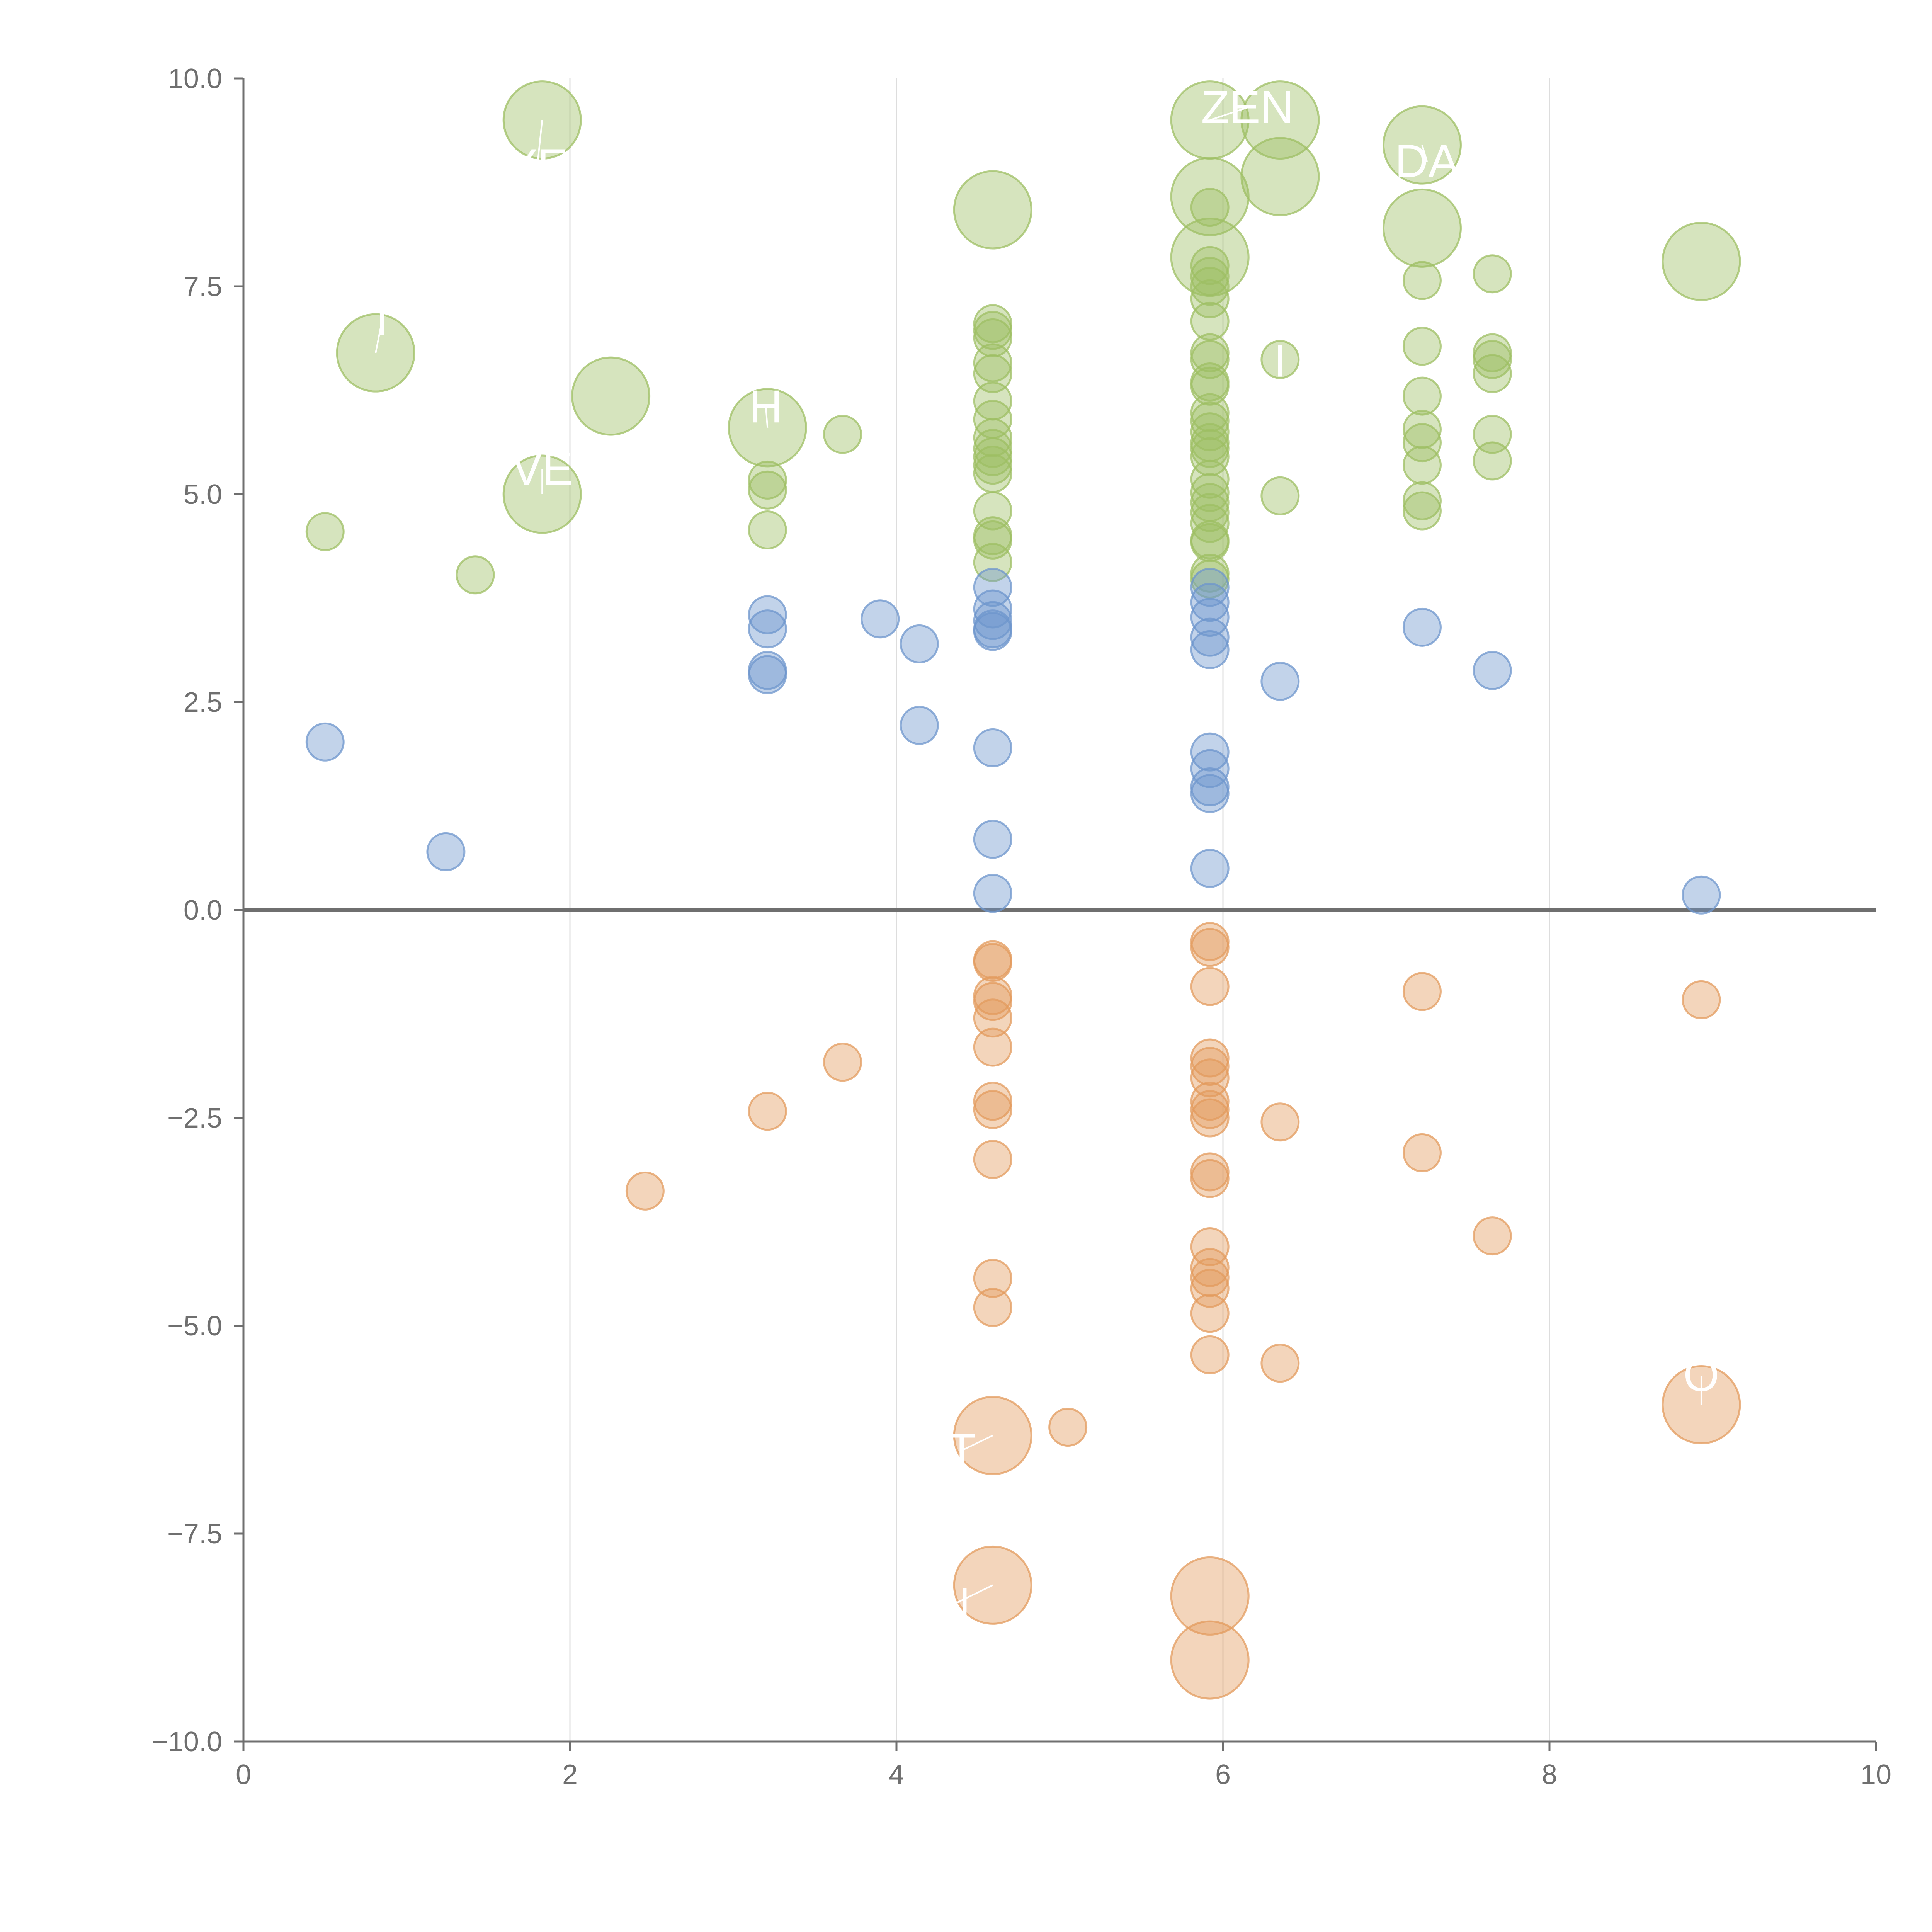  What do you see at coordinates (203, 702) in the screenshot?
I see `y-tick-label: 2.5` at bounding box center [203, 702].